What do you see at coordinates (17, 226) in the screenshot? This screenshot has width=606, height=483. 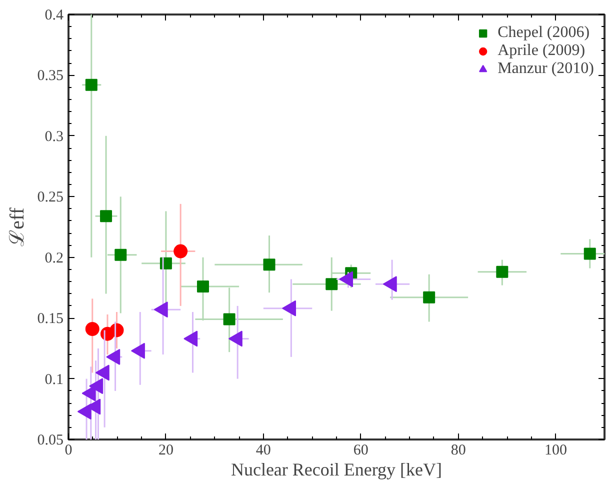 I see `y-axis-title: ℒeff` at bounding box center [17, 226].